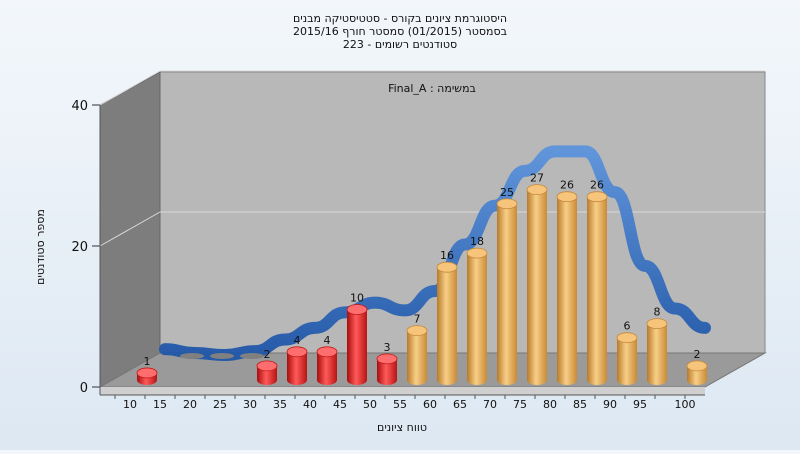 The width and height of the screenshot is (800, 454). I want to click on chart-title-line-3: 223 - סטודנטים רשומים, so click(400, 44).